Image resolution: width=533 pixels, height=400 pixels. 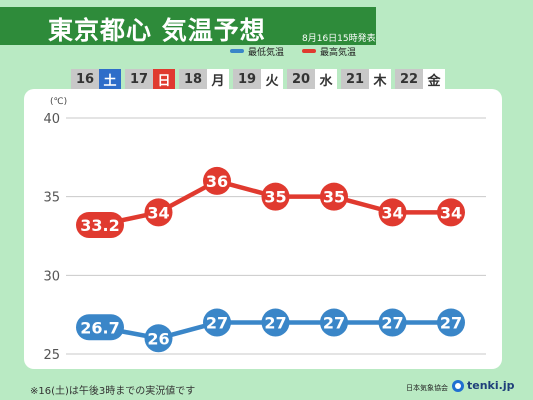 What do you see at coordinates (193, 79) in the screenshot?
I see `day-date: 18` at bounding box center [193, 79].